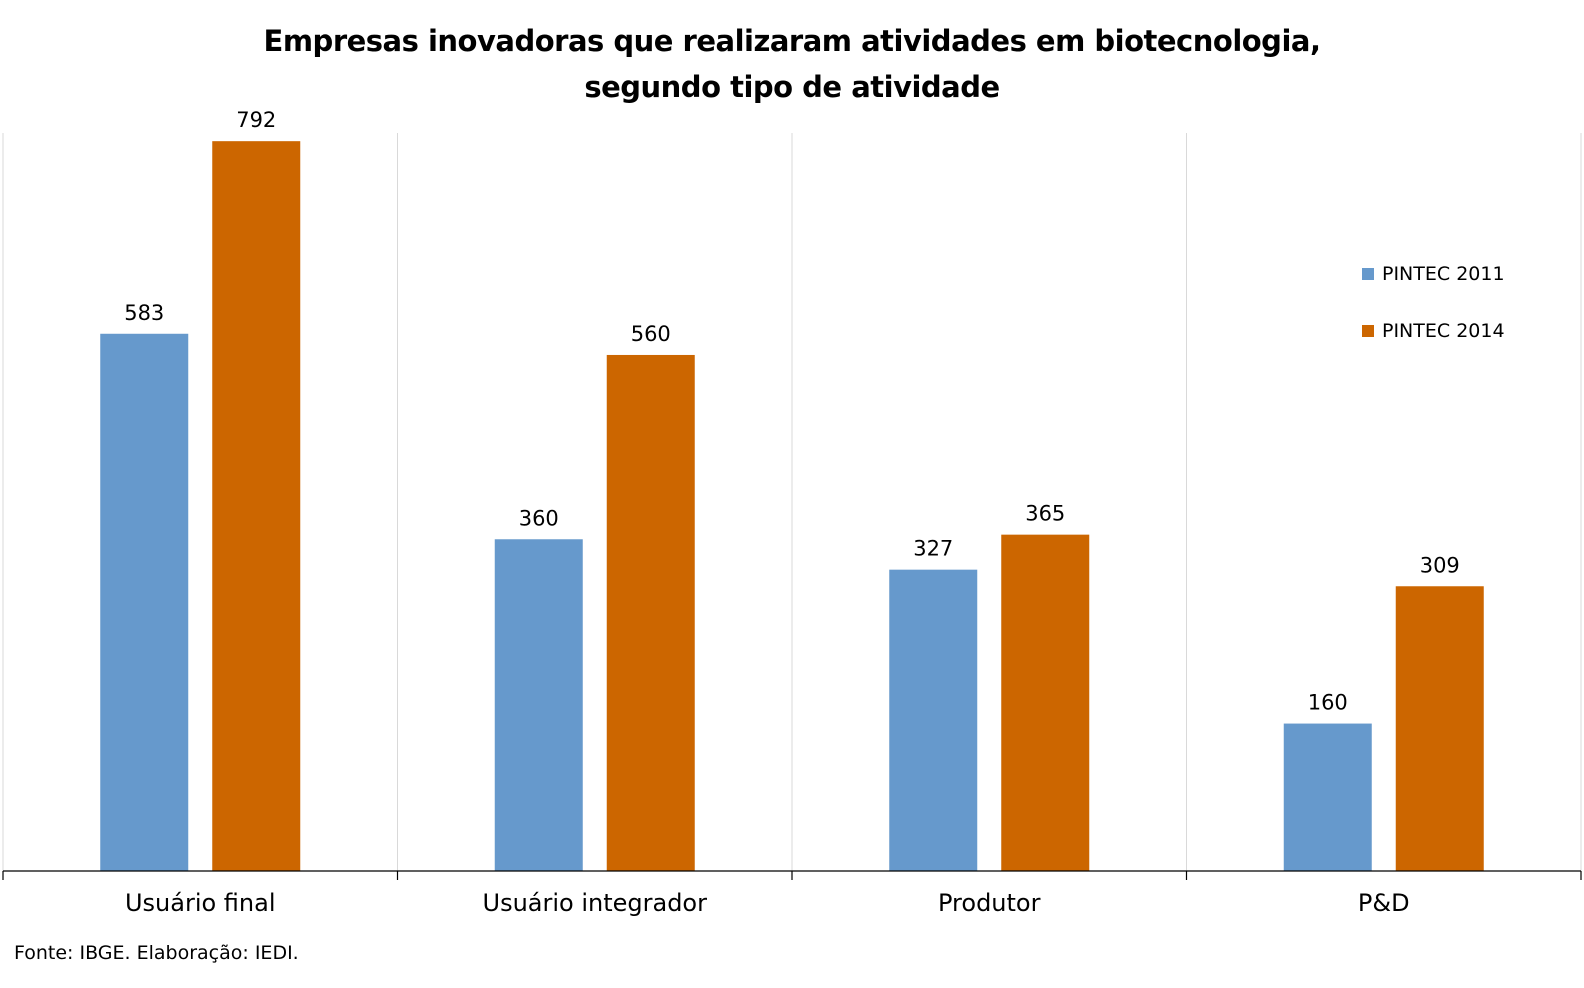 This screenshot has width=1584, height=988. Describe the element at coordinates (200, 903) in the screenshot. I see `category-label: Usuário final` at that location.